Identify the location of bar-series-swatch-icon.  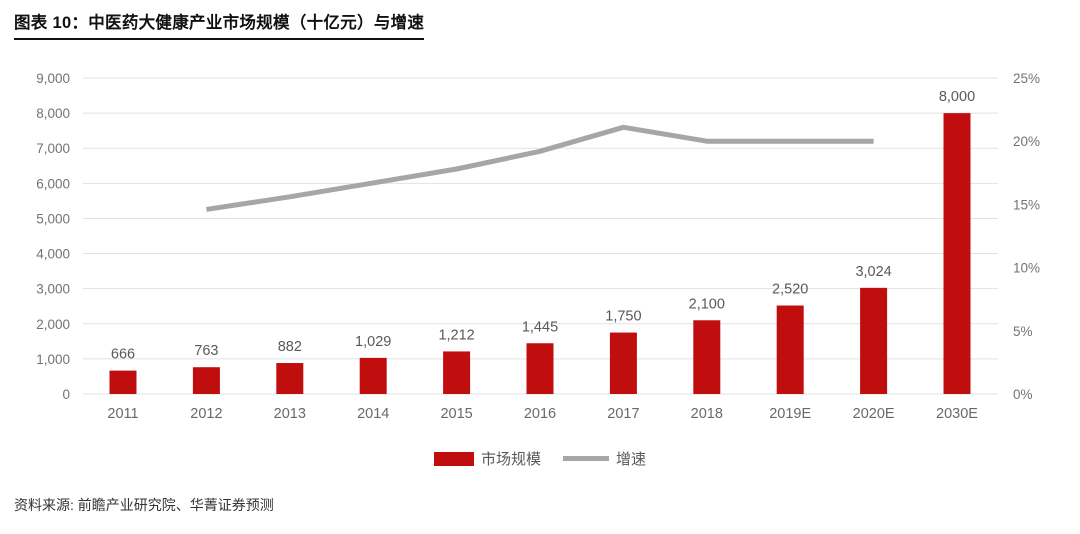
(453, 458).